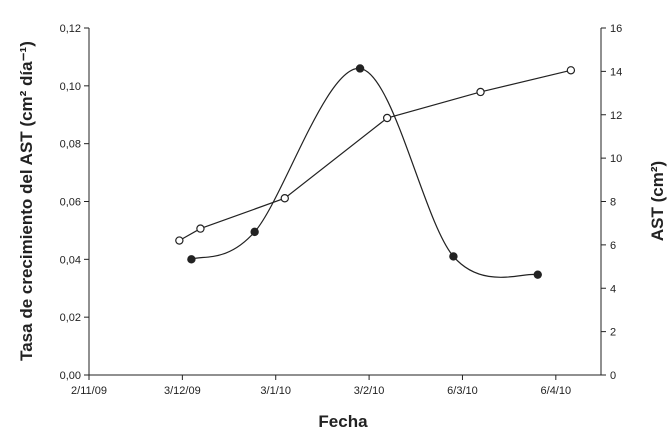  Describe the element at coordinates (26, 201) in the screenshot. I see `y-left-axis-title: Tasa de crecimiento del AST (cm² día⁻¹)` at that location.